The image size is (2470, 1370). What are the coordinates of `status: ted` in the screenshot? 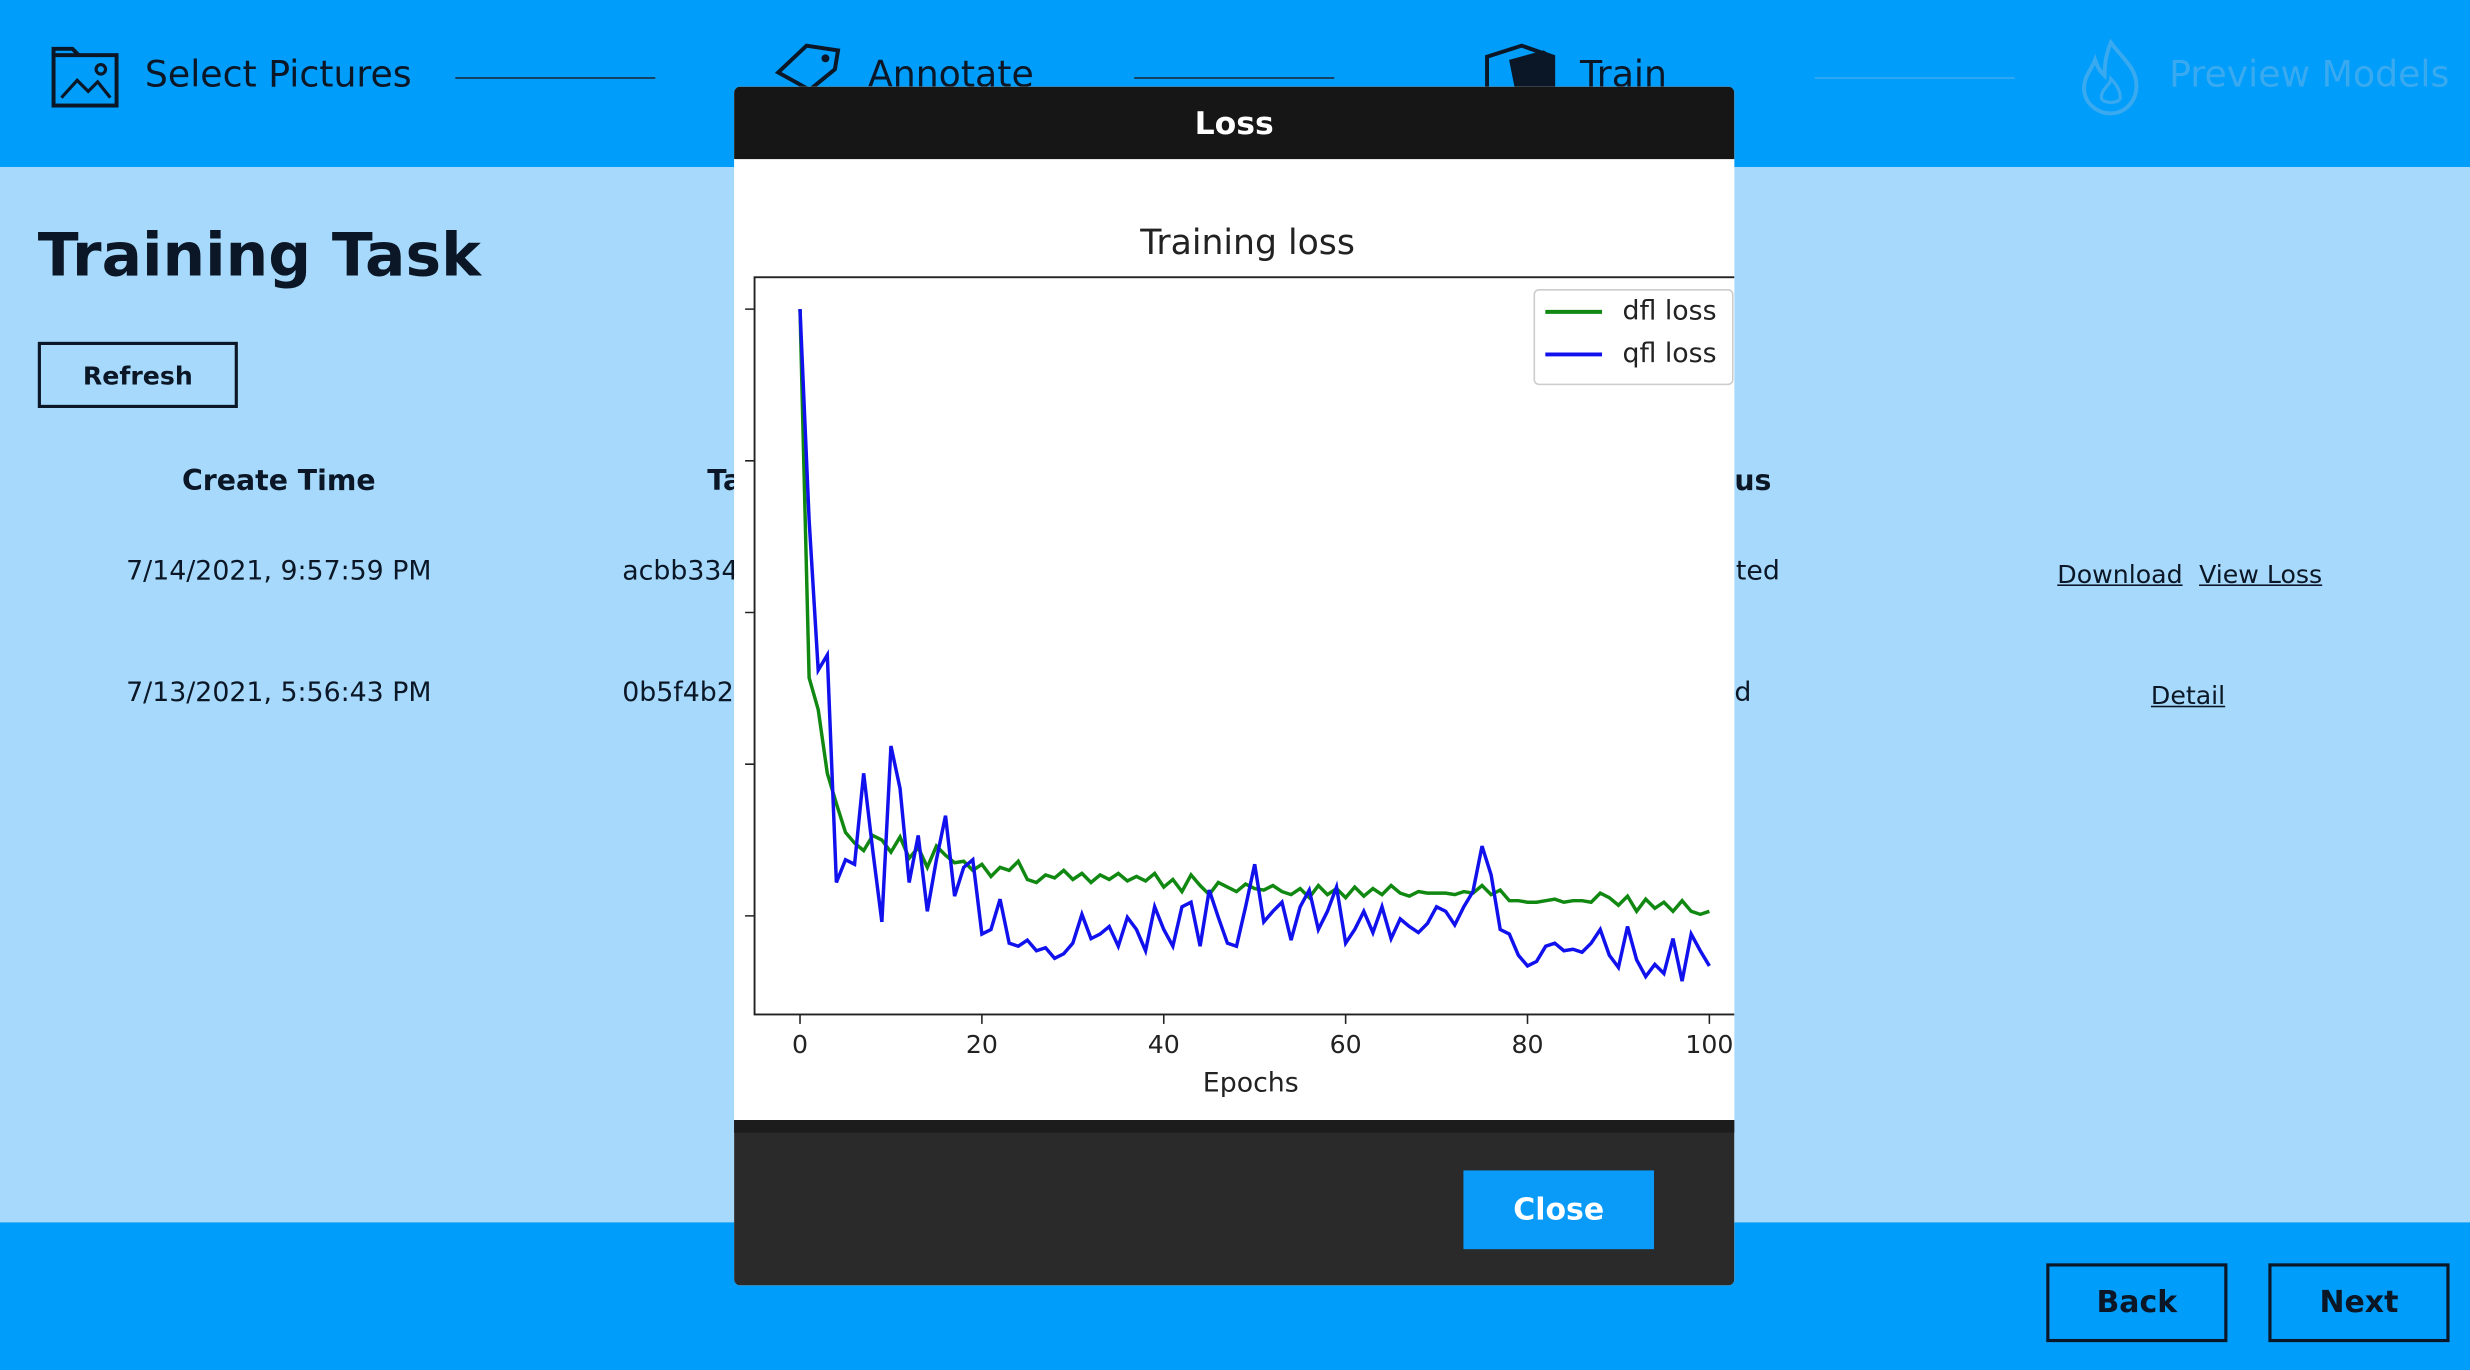 It's located at (1757, 572).